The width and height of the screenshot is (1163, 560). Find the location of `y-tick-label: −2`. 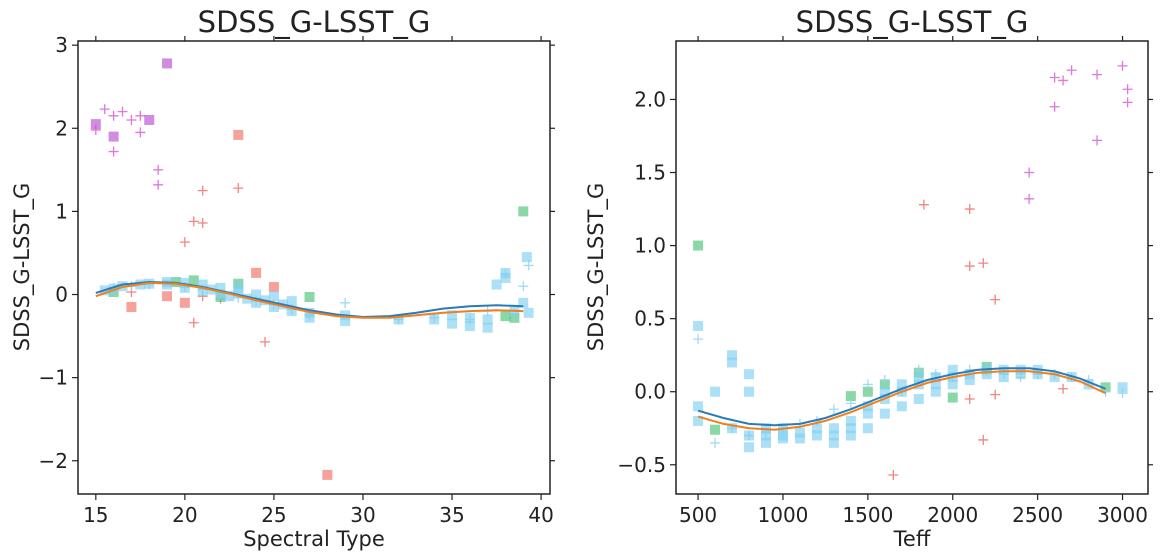

y-tick-label: −2 is located at coordinates (53, 461).